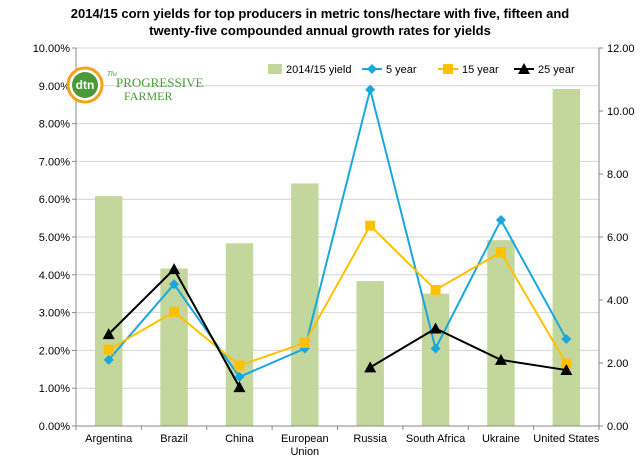 Image resolution: width=640 pixels, height=460 pixels. I want to click on left-tick-label-8: 8.00%, so click(54, 125).